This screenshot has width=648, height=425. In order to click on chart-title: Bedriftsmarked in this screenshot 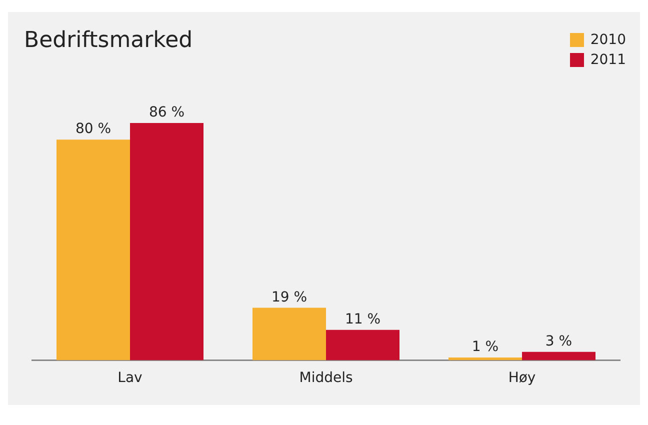, I will do `click(108, 40)`.